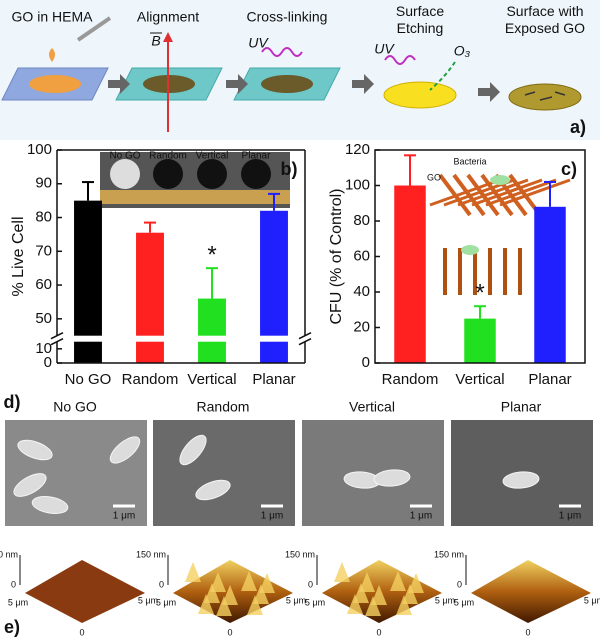 This screenshot has width=600, height=643. What do you see at coordinates (469, 161) in the screenshot?
I see `inset-label: Bacteria` at bounding box center [469, 161].